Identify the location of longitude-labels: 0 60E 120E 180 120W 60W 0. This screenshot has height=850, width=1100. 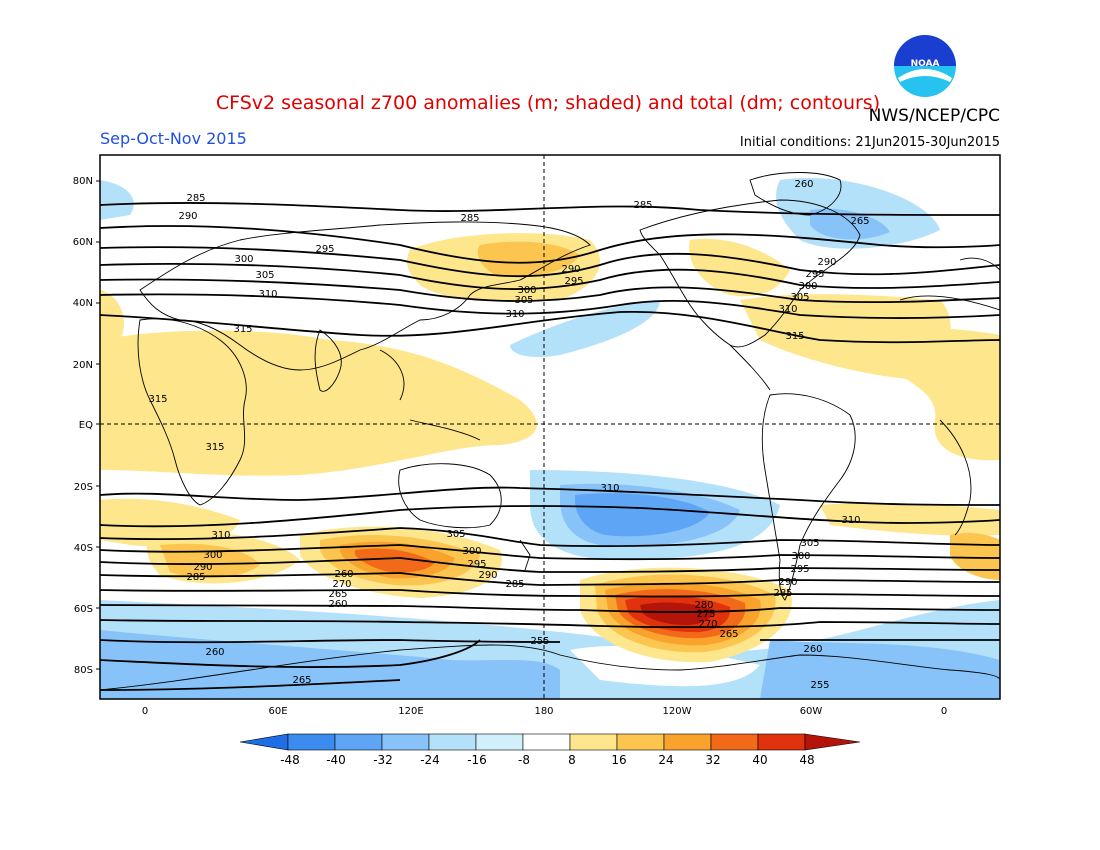
(544, 711).